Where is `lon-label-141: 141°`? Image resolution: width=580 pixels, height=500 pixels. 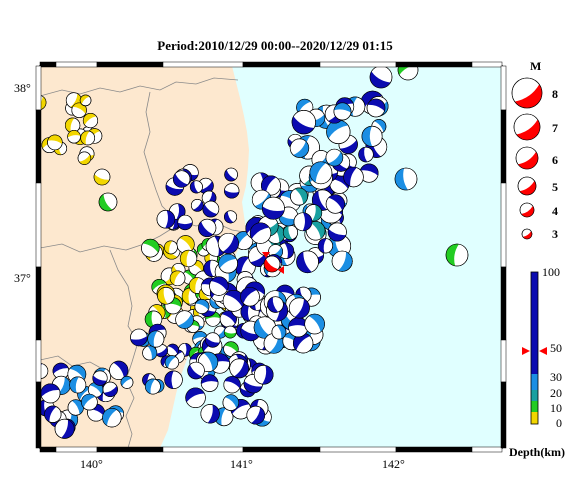
lon-label-141: 141° is located at coordinates (241, 464).